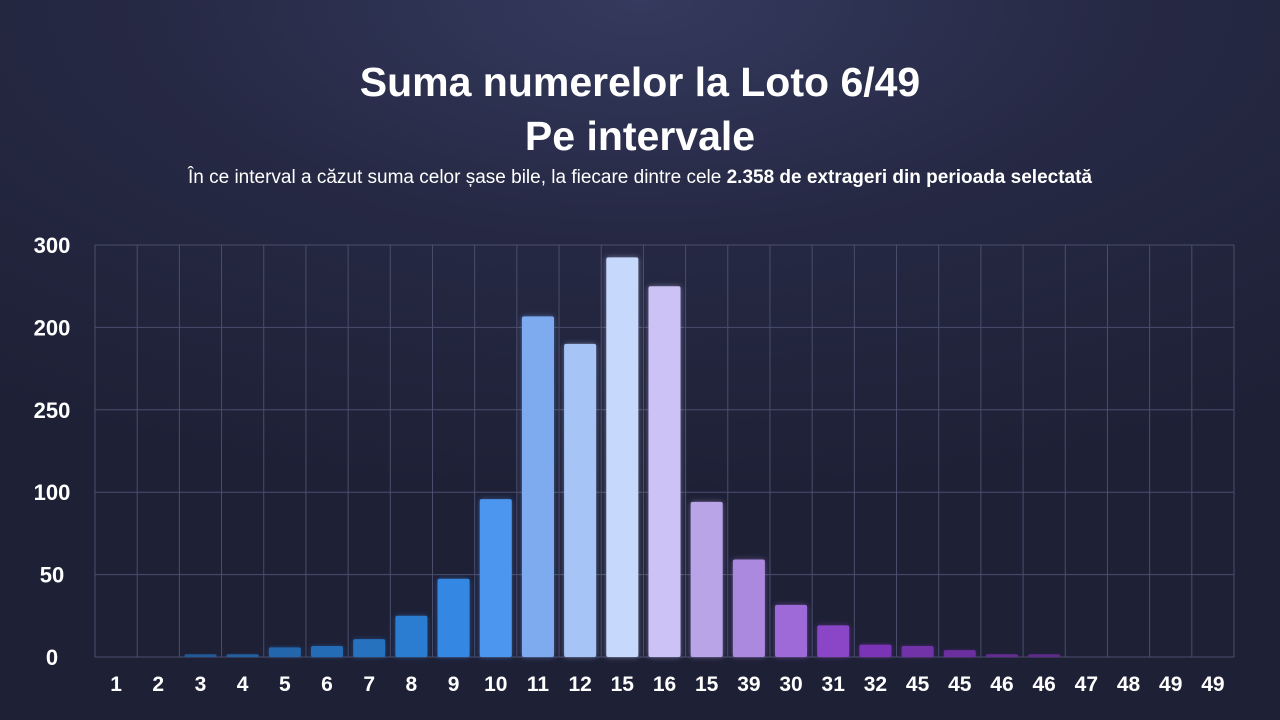  What do you see at coordinates (495, 684) in the screenshot?
I see `x-tick-label: 10` at bounding box center [495, 684].